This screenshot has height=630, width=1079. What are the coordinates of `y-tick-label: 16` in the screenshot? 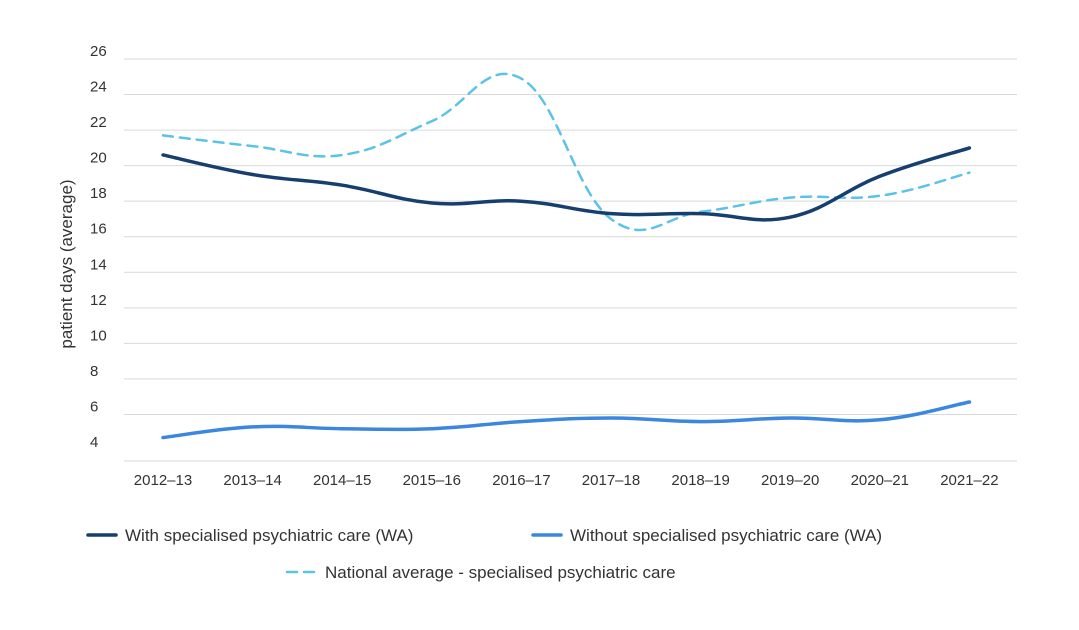 It's located at (98, 229).